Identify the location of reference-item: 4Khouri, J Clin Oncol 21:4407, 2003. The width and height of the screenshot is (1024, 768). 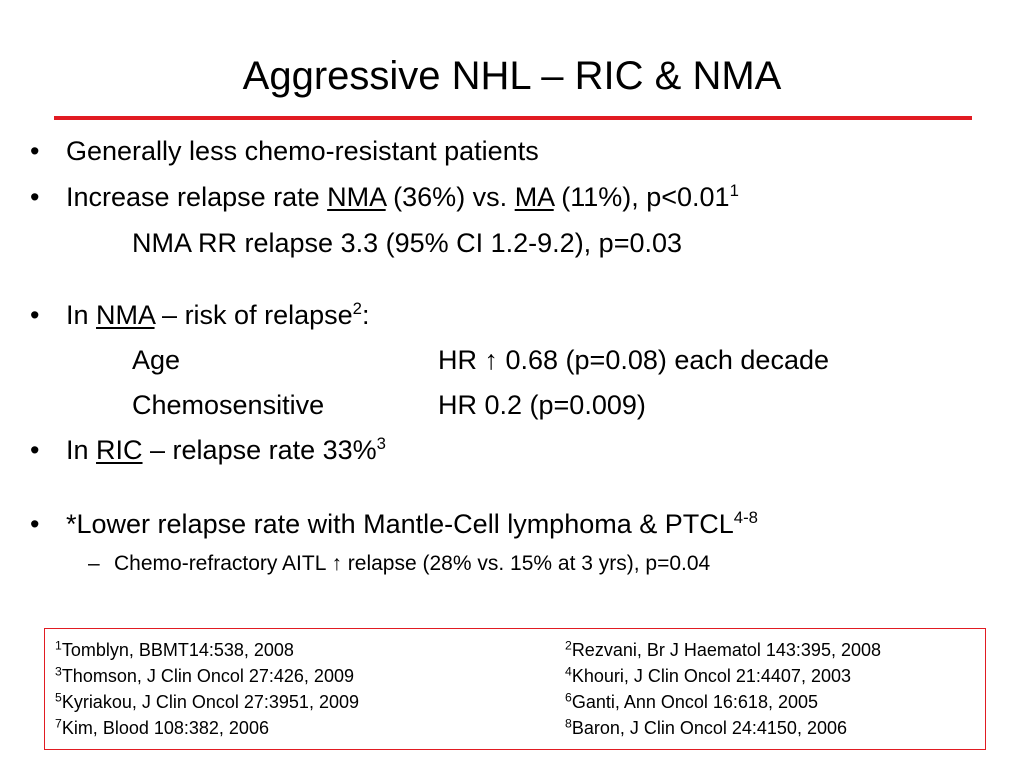
(708, 675).